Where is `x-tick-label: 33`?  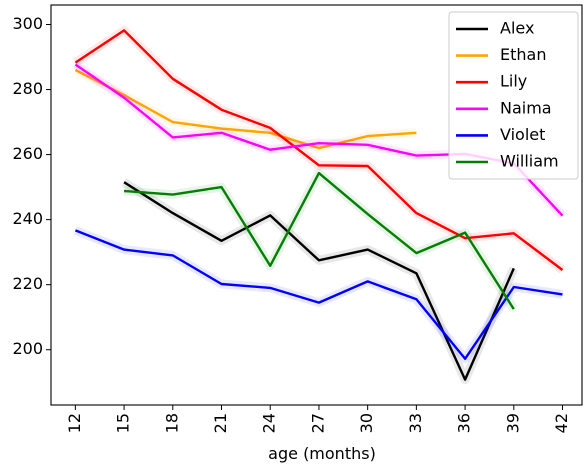
x-tick-label: 33 is located at coordinates (415, 423).